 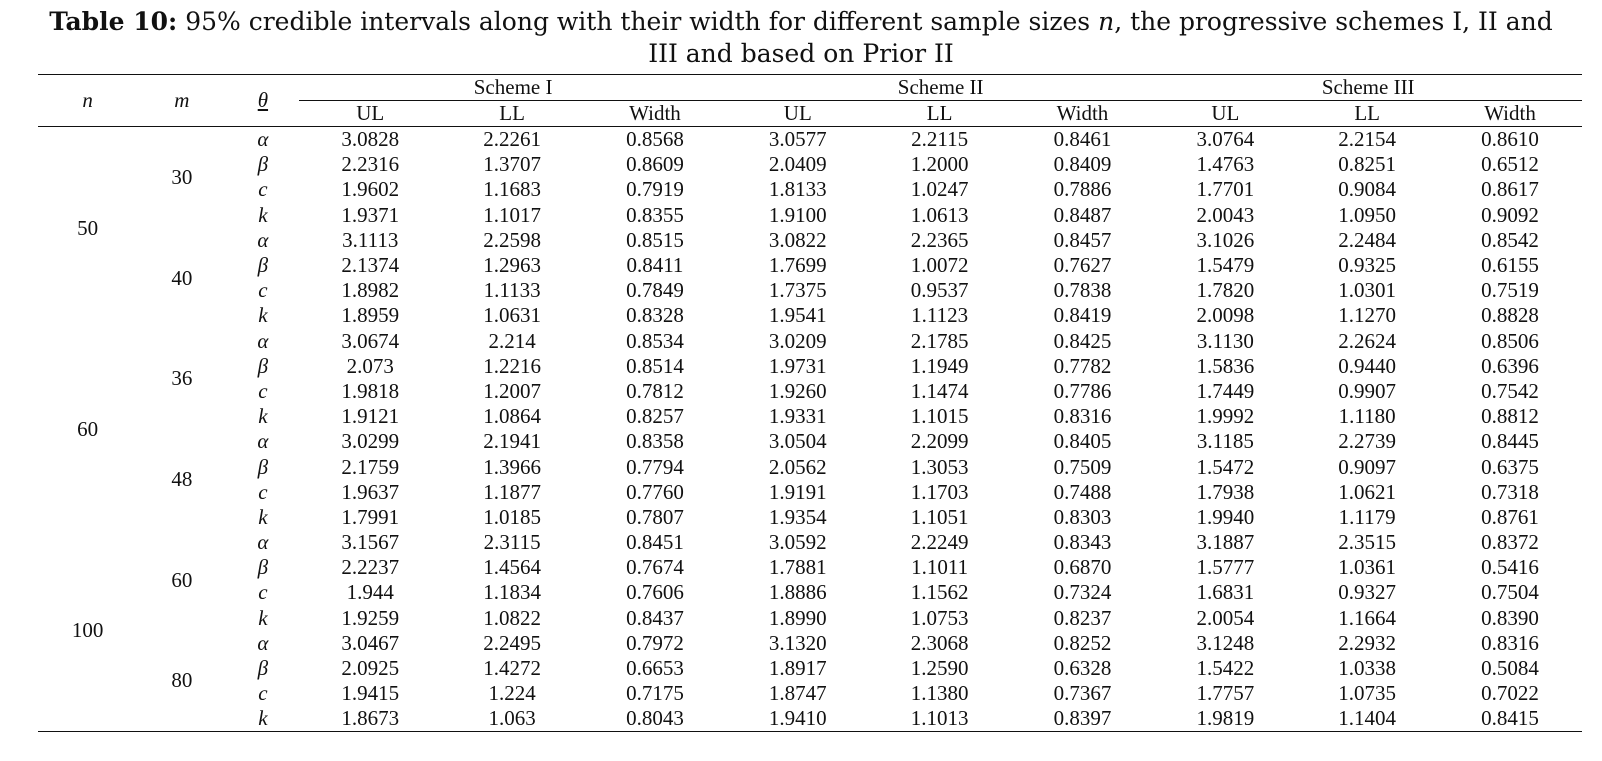 I want to click on cell-width-3: 0.8390, so click(x=1510, y=617).